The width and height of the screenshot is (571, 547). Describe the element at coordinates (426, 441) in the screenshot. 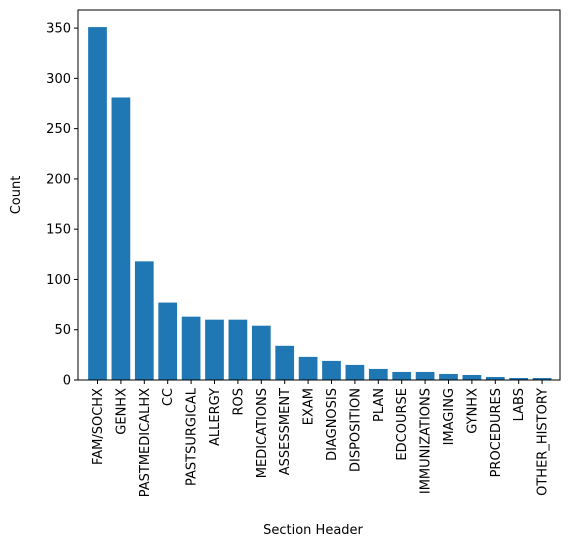

I see `x-tick-label: IMMUNIZATIONS` at that location.